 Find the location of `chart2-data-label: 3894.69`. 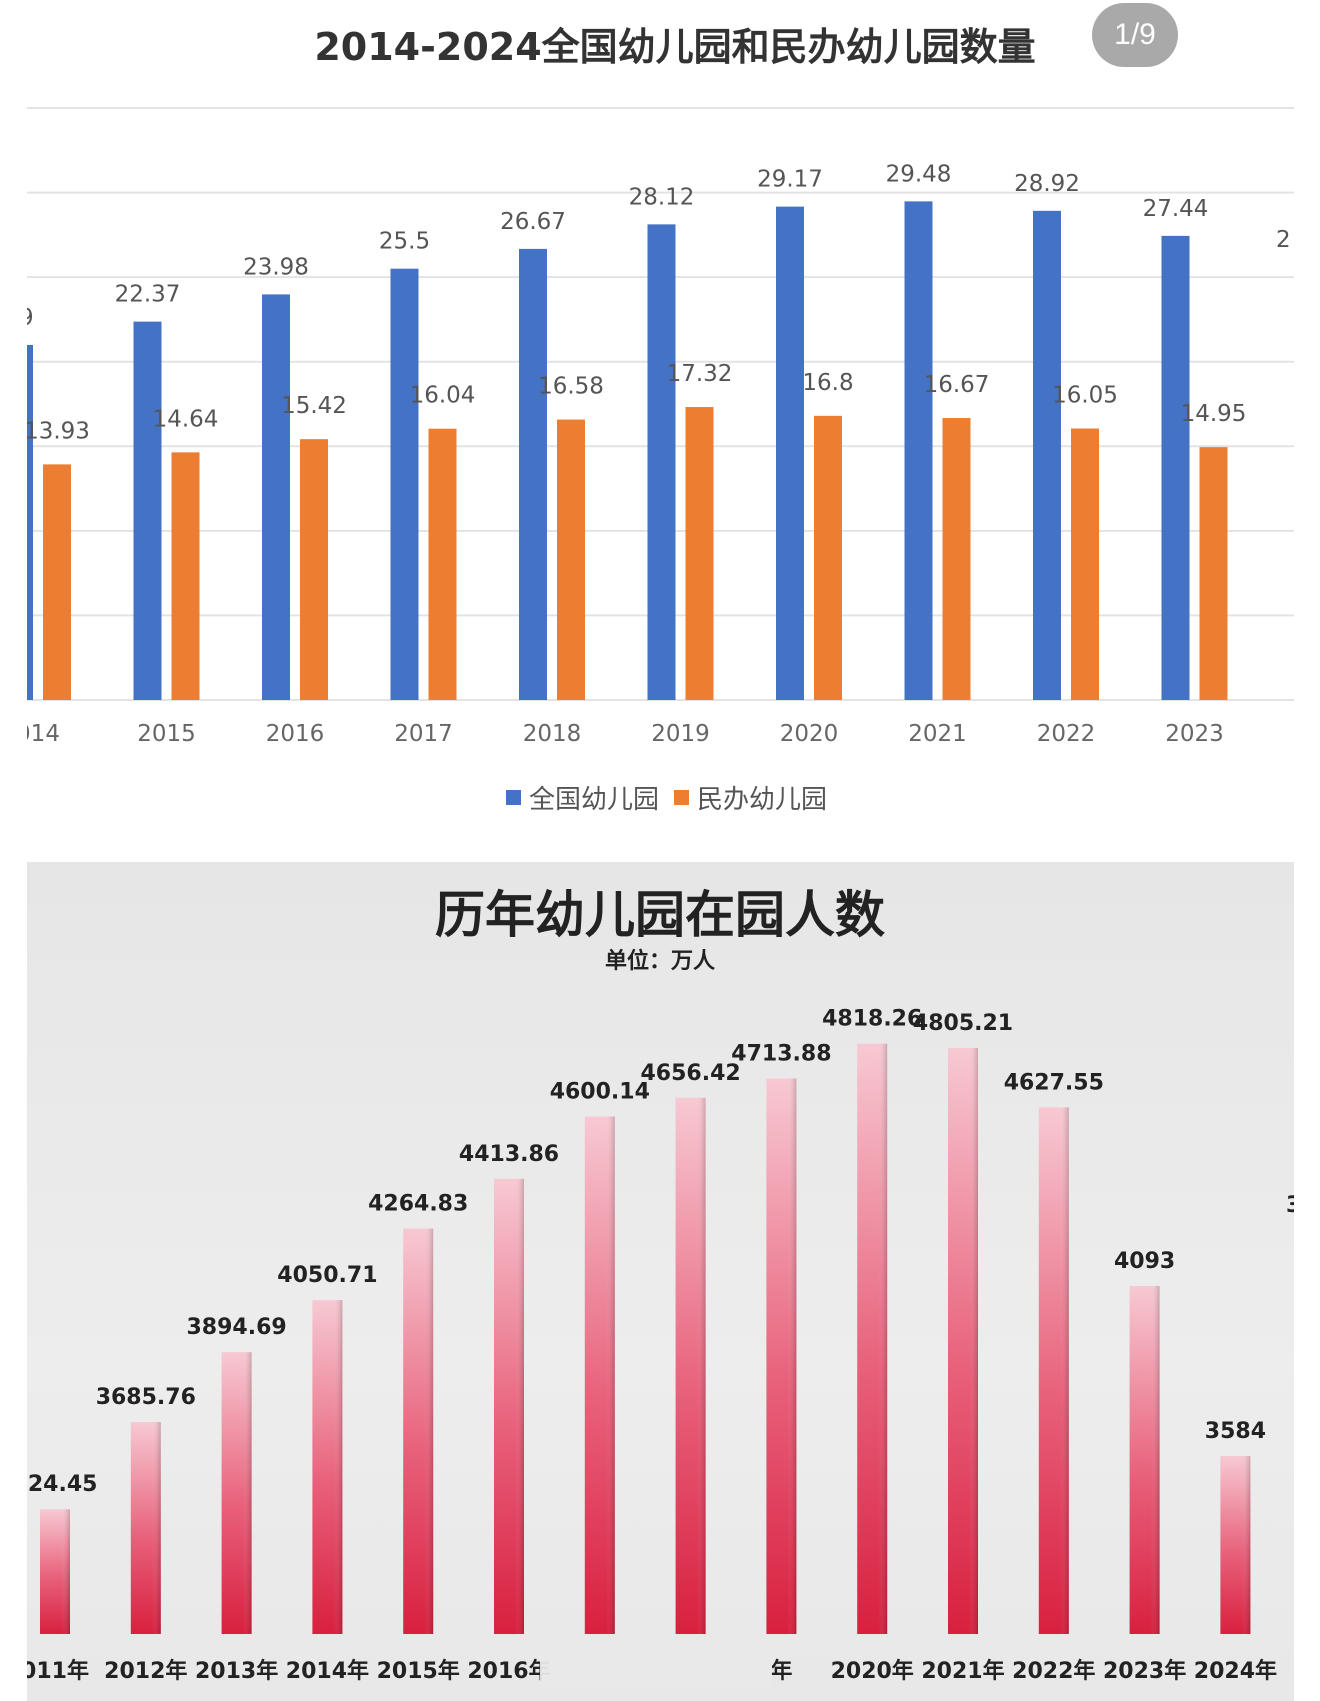

chart2-data-label: 3894.69 is located at coordinates (236, 1327).